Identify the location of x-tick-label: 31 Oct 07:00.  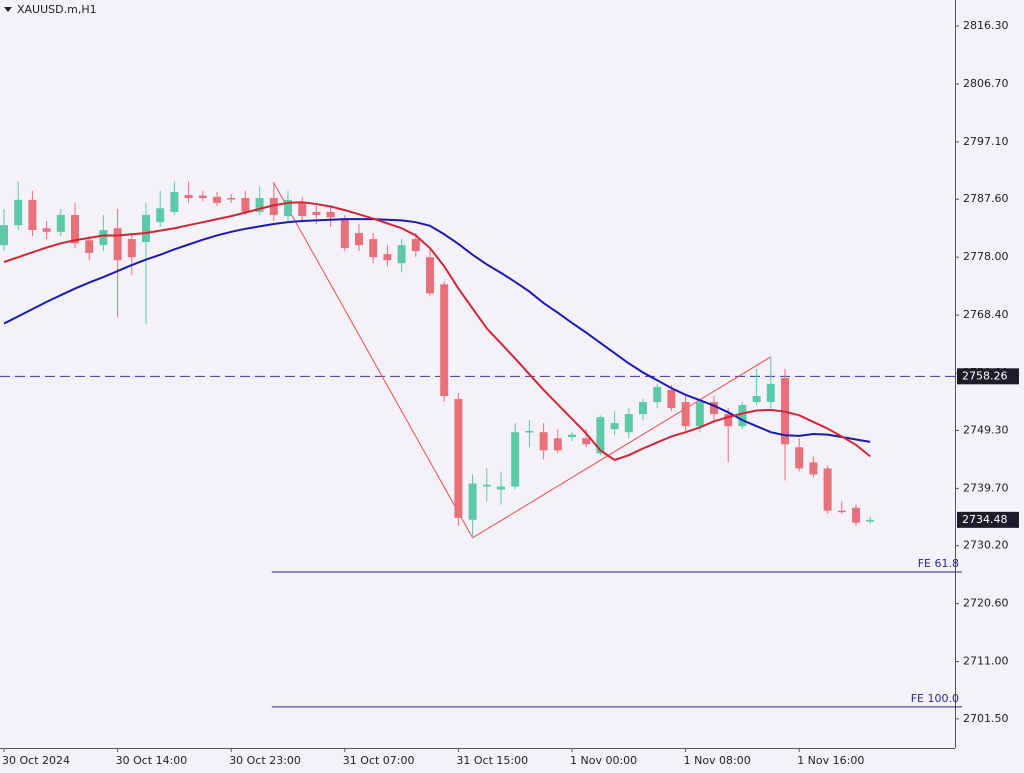
(379, 760).